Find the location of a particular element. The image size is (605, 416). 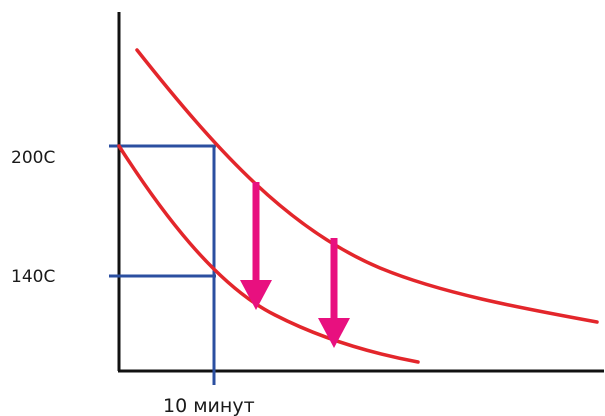

label-140c: 140C is located at coordinates (33, 277).